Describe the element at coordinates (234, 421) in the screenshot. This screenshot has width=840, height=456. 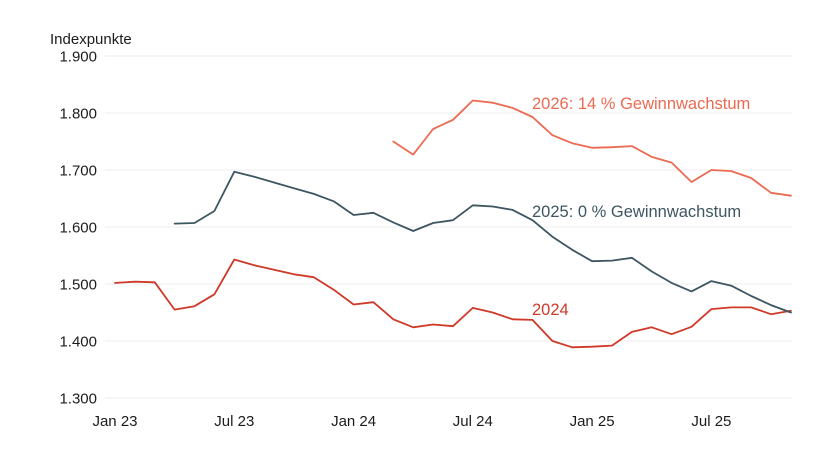
I see `x-tick-label: Jul 23` at that location.